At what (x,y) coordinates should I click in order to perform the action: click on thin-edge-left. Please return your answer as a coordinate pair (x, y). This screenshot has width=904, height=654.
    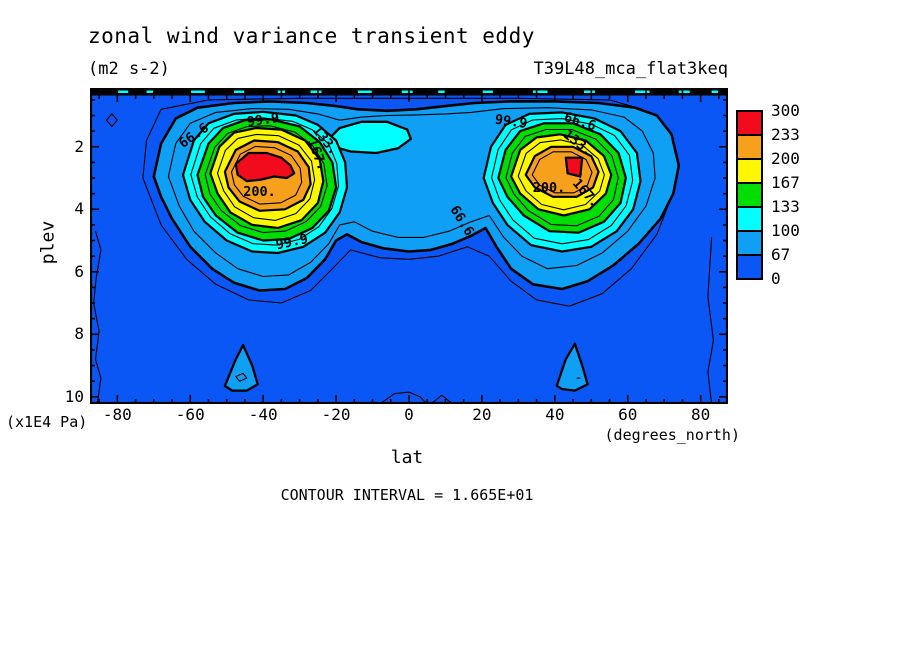
    Looking at the image, I should click on (97, 317).